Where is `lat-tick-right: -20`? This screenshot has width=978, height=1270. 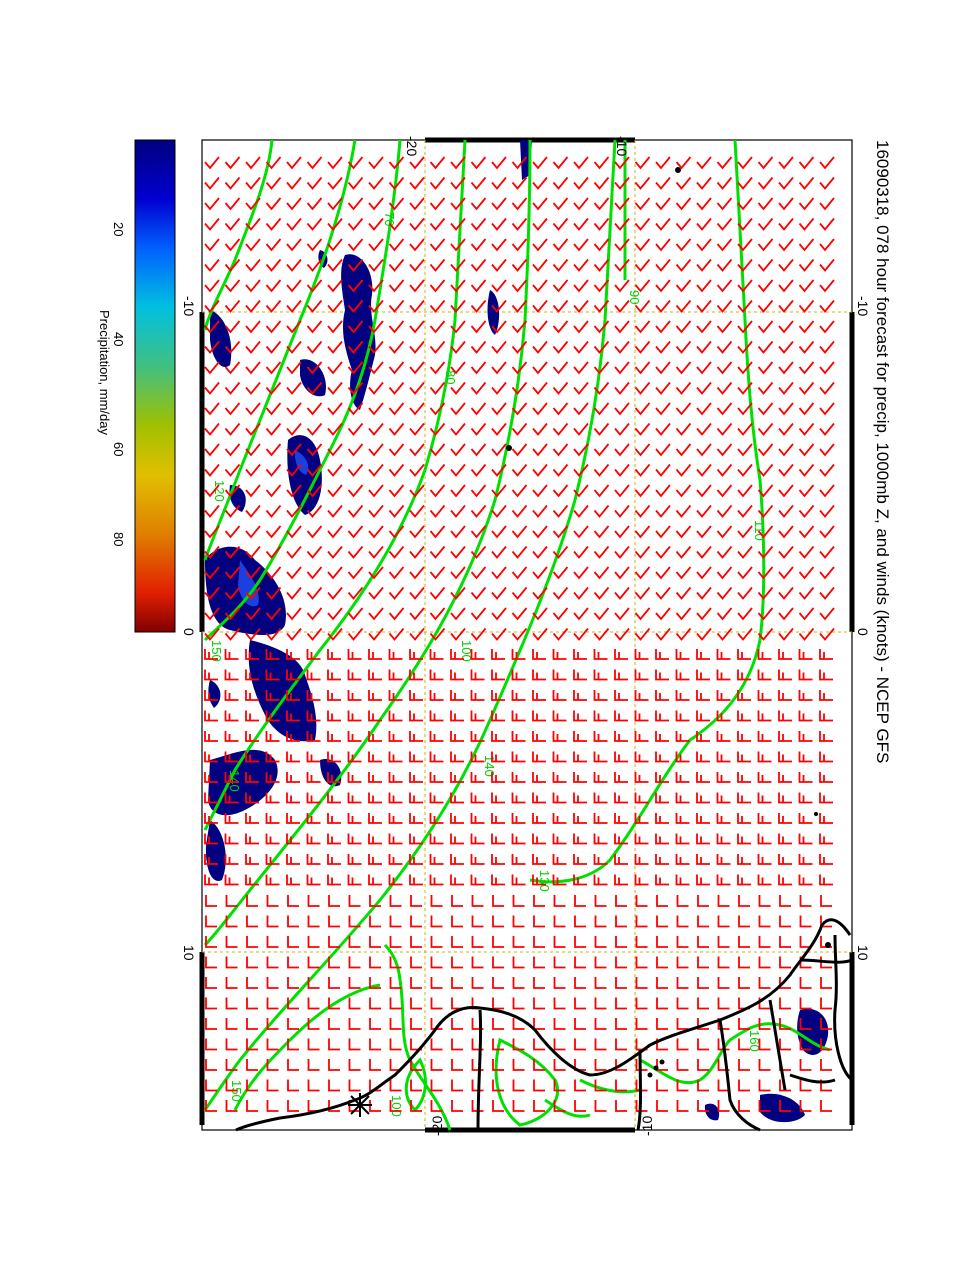 lat-tick-right: -20 is located at coordinates (437, 1126).